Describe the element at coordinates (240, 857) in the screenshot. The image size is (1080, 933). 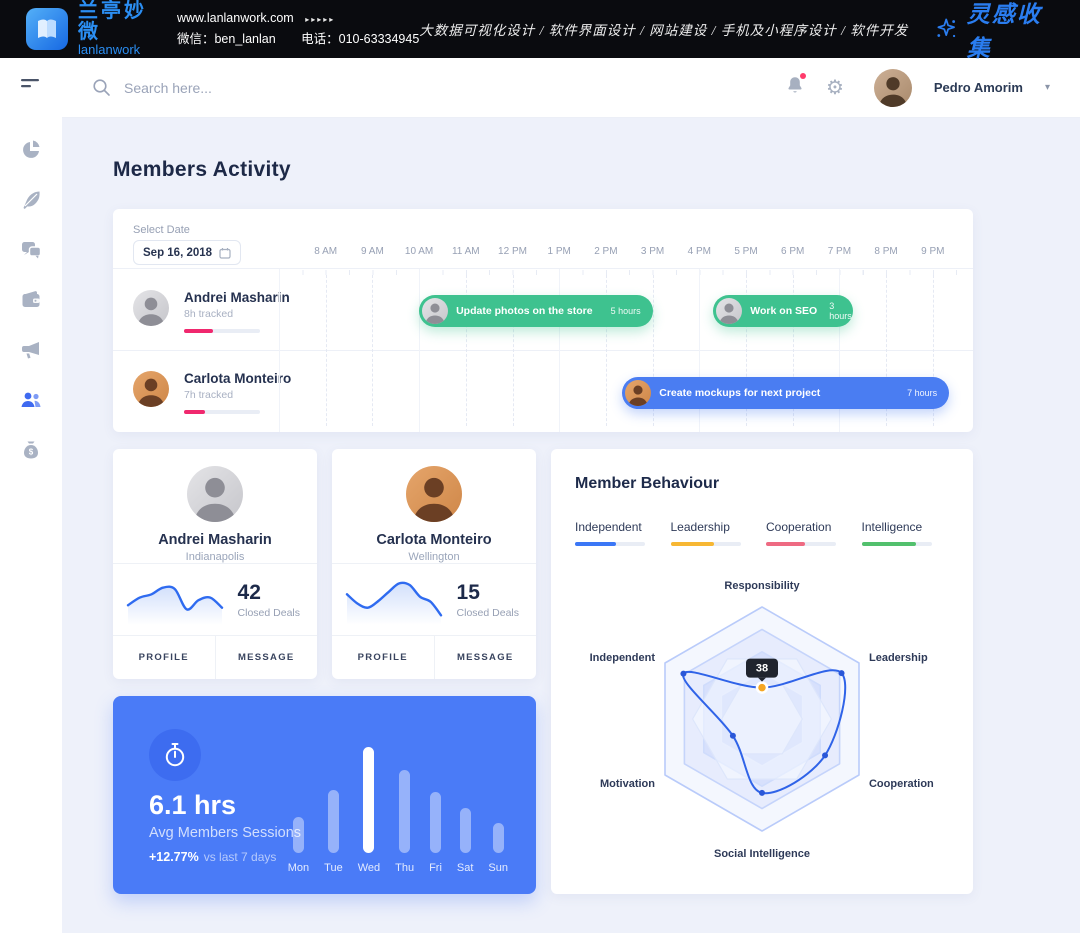
I see `delta-suffix: vs last 7 days` at that location.